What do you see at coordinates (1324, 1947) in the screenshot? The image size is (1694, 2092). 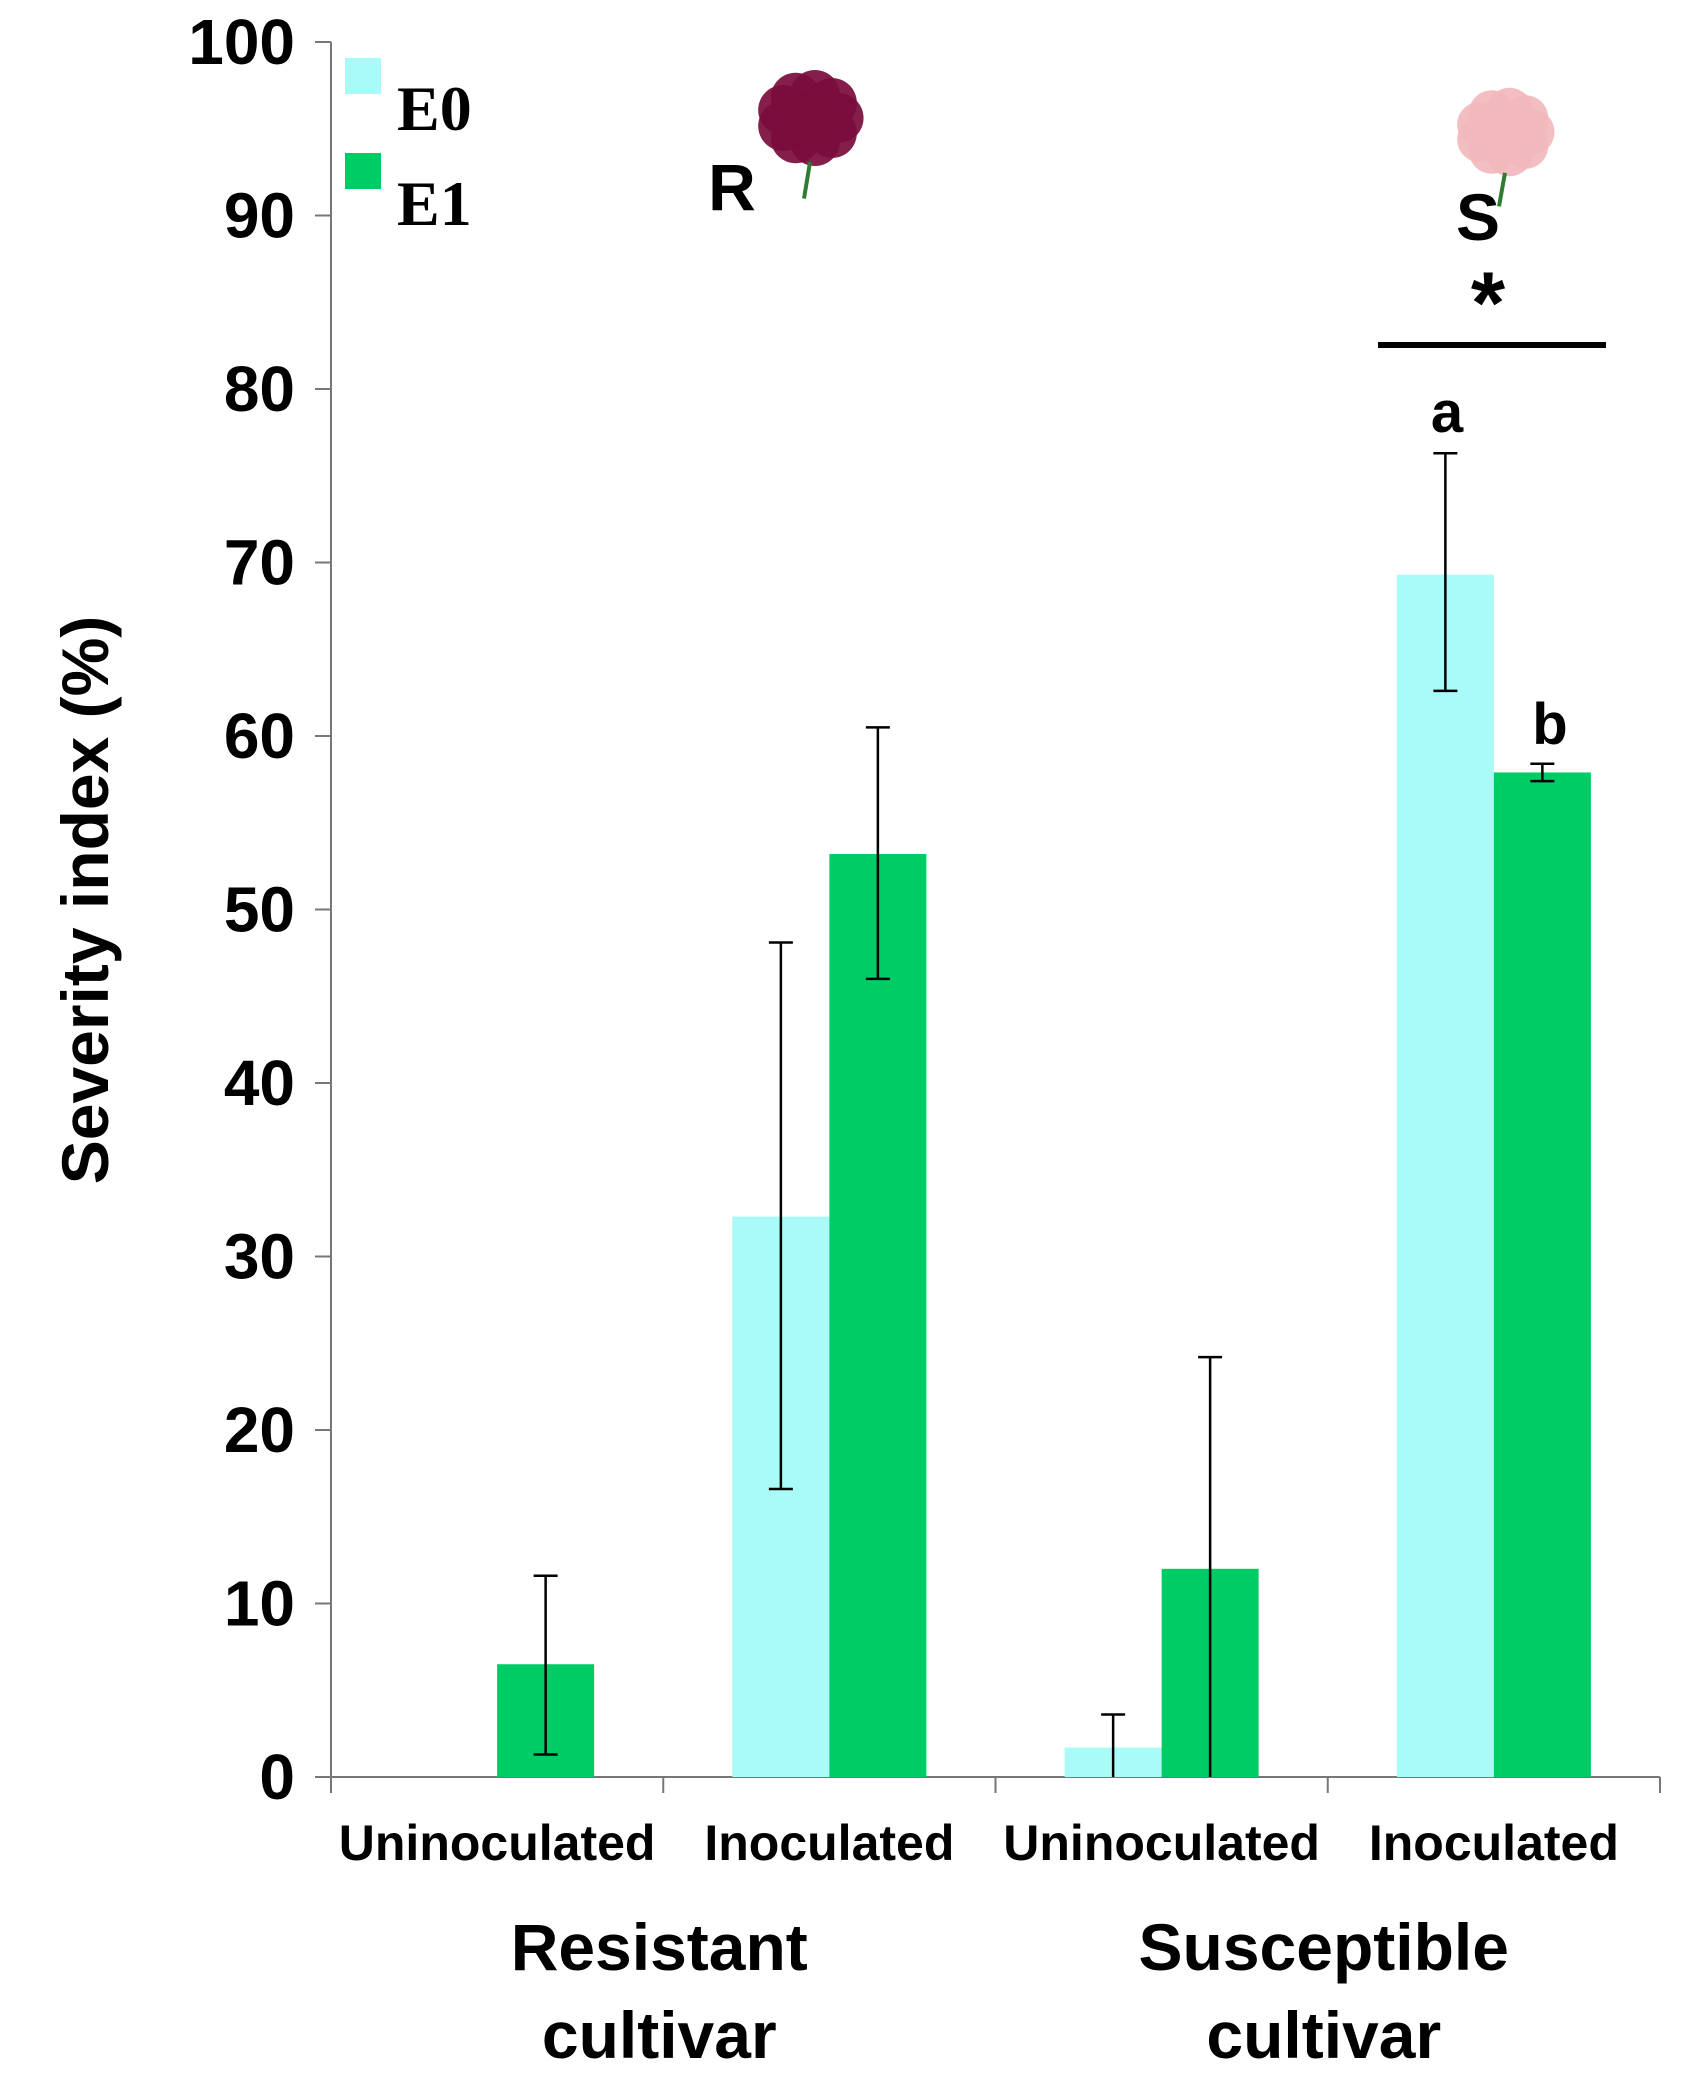 I see `group-label-line1: Susceptible` at bounding box center [1324, 1947].